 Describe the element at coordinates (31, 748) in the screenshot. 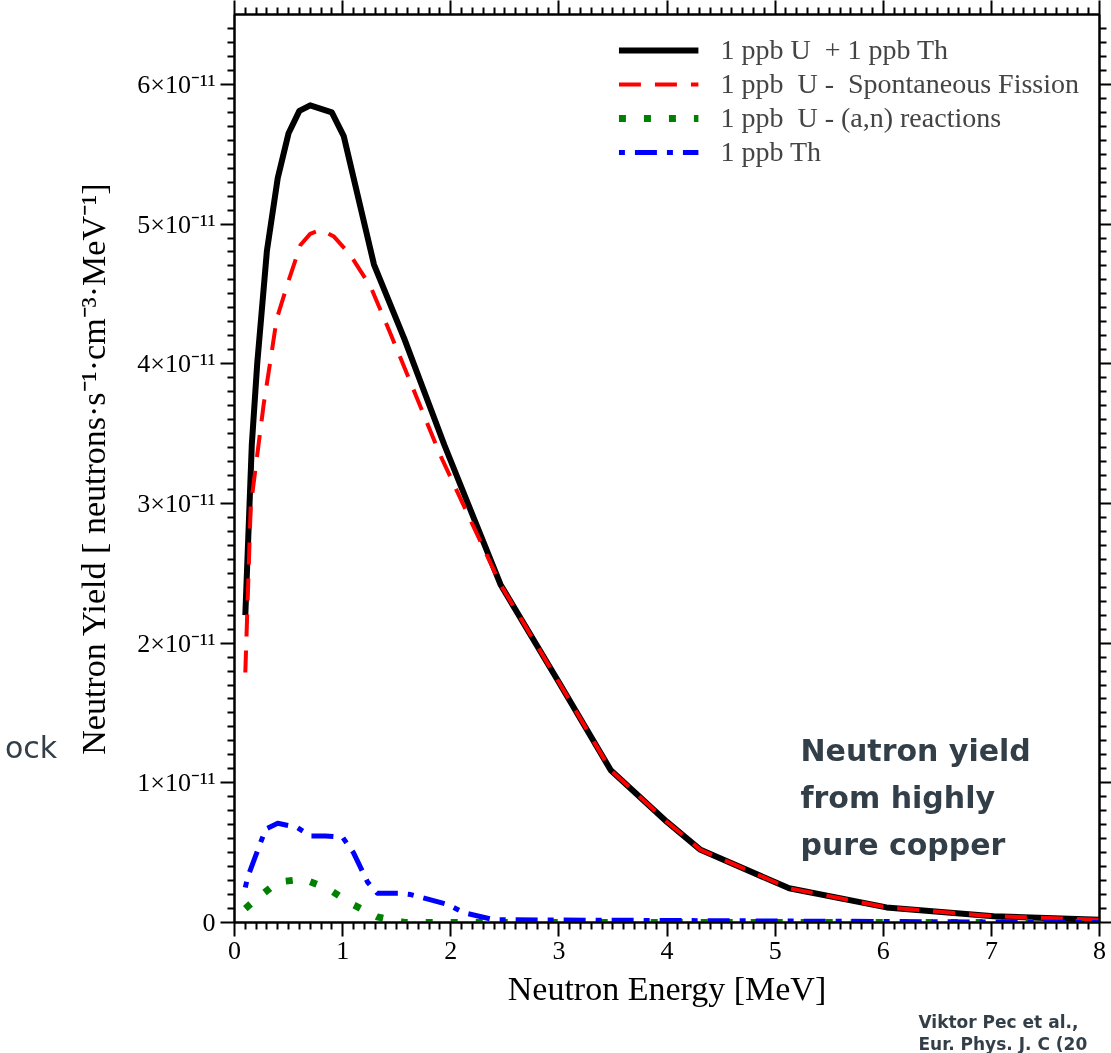

I see `text: ock` at that location.